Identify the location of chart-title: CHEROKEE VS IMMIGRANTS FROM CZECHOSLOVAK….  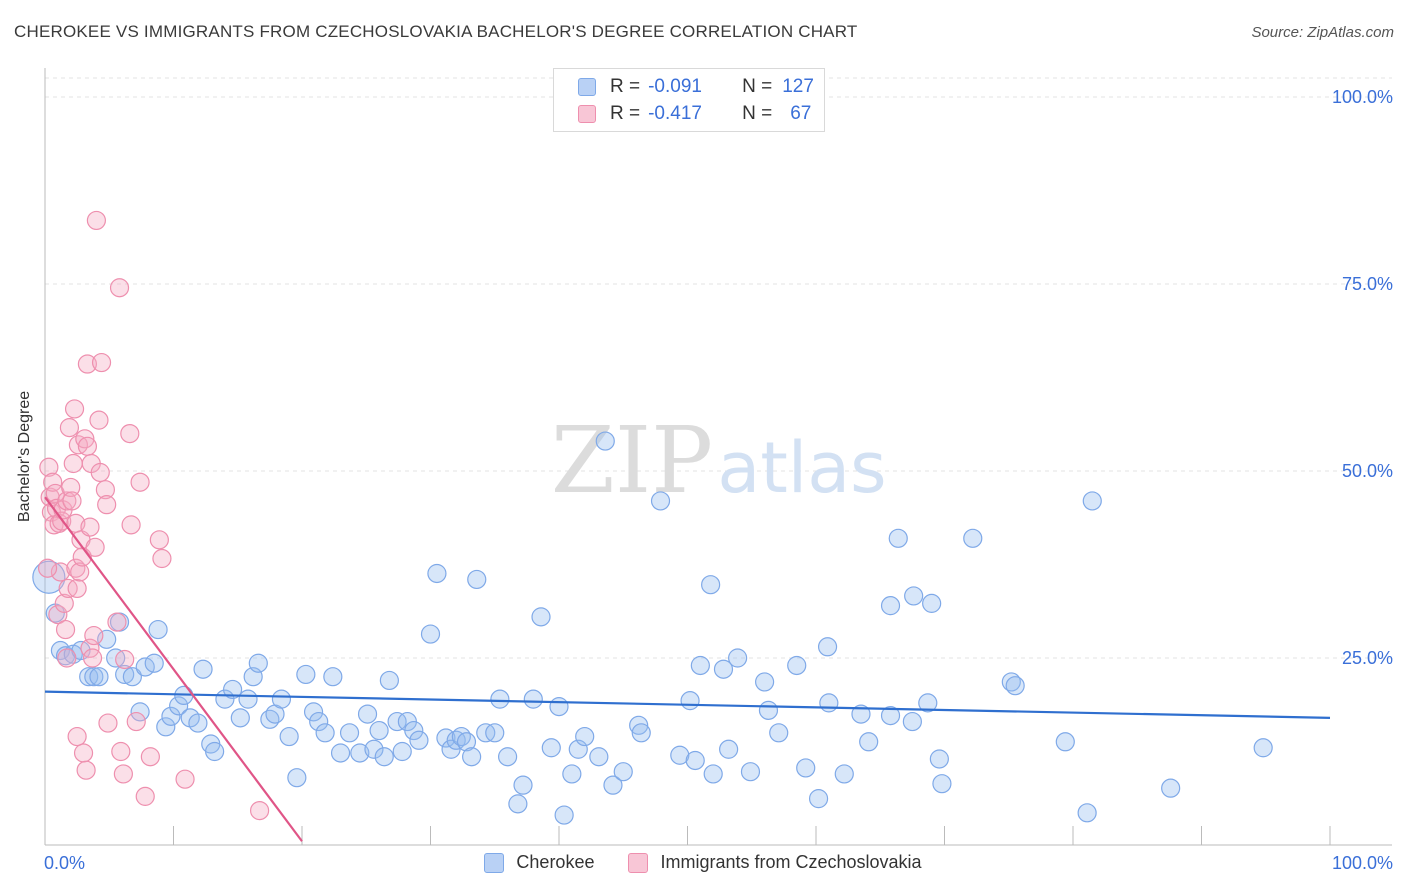
(436, 31).